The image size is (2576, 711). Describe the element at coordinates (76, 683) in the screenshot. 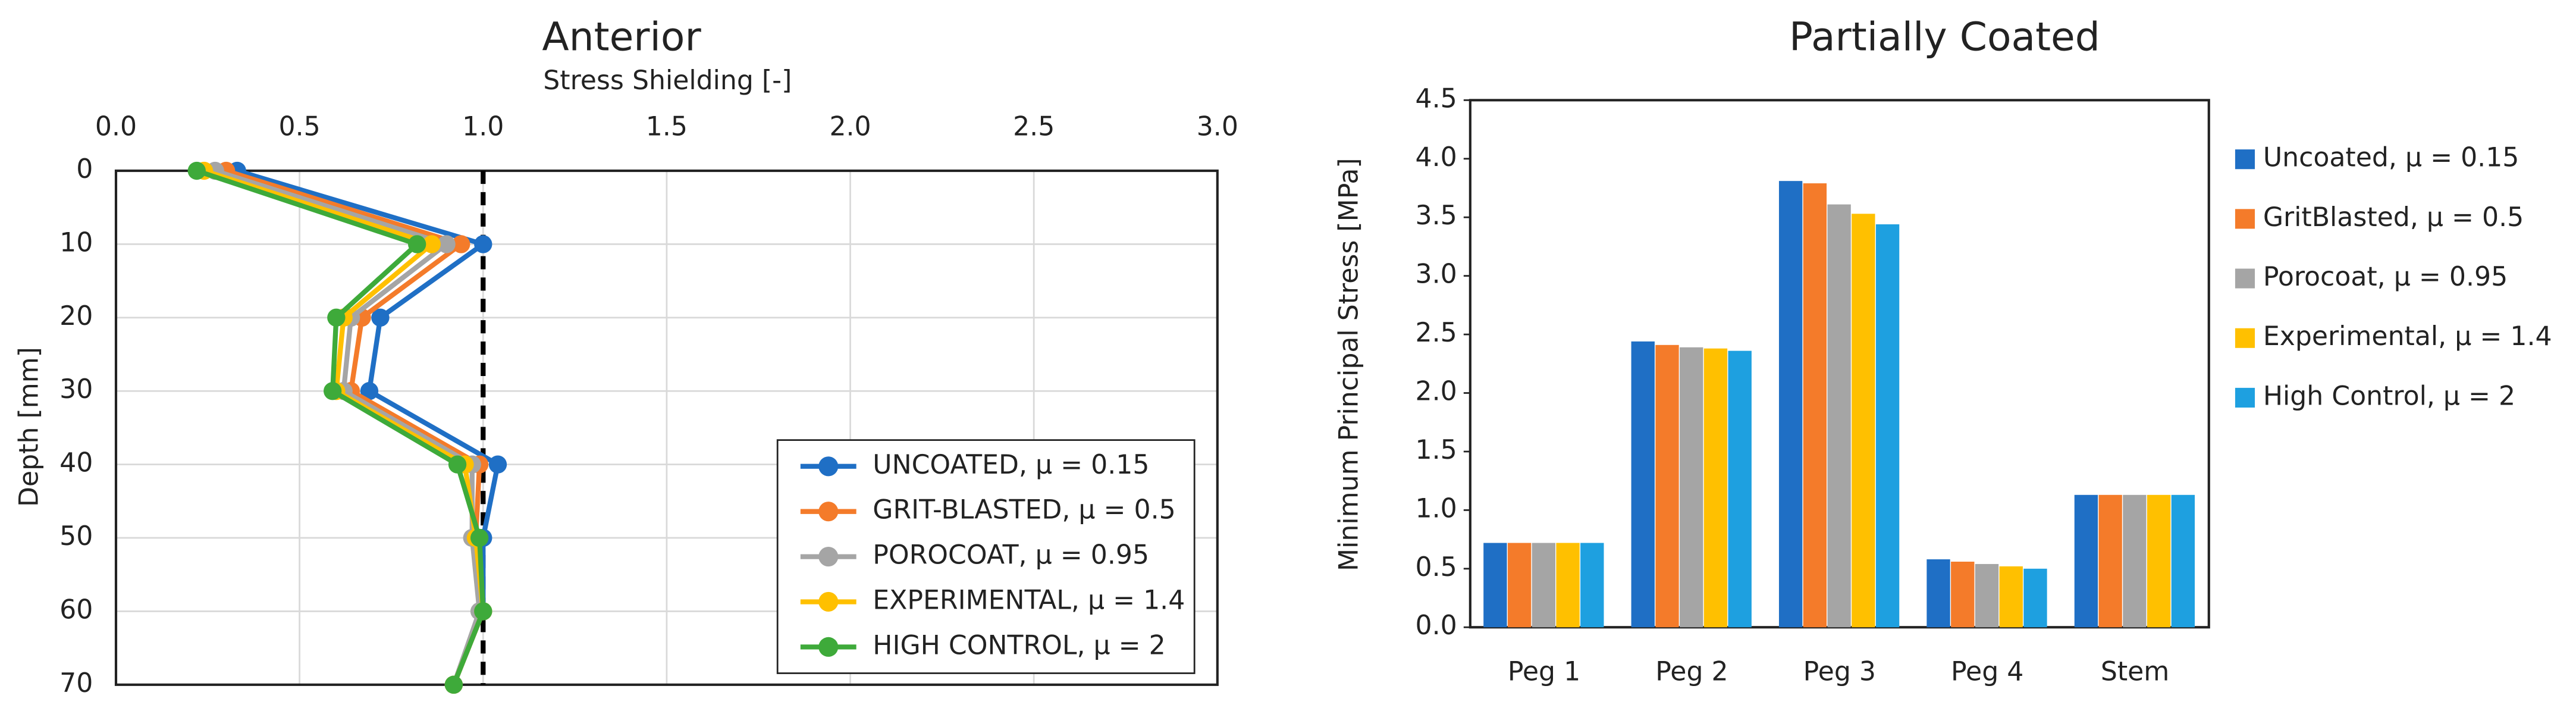

I see `y-tick-label: 70` at that location.